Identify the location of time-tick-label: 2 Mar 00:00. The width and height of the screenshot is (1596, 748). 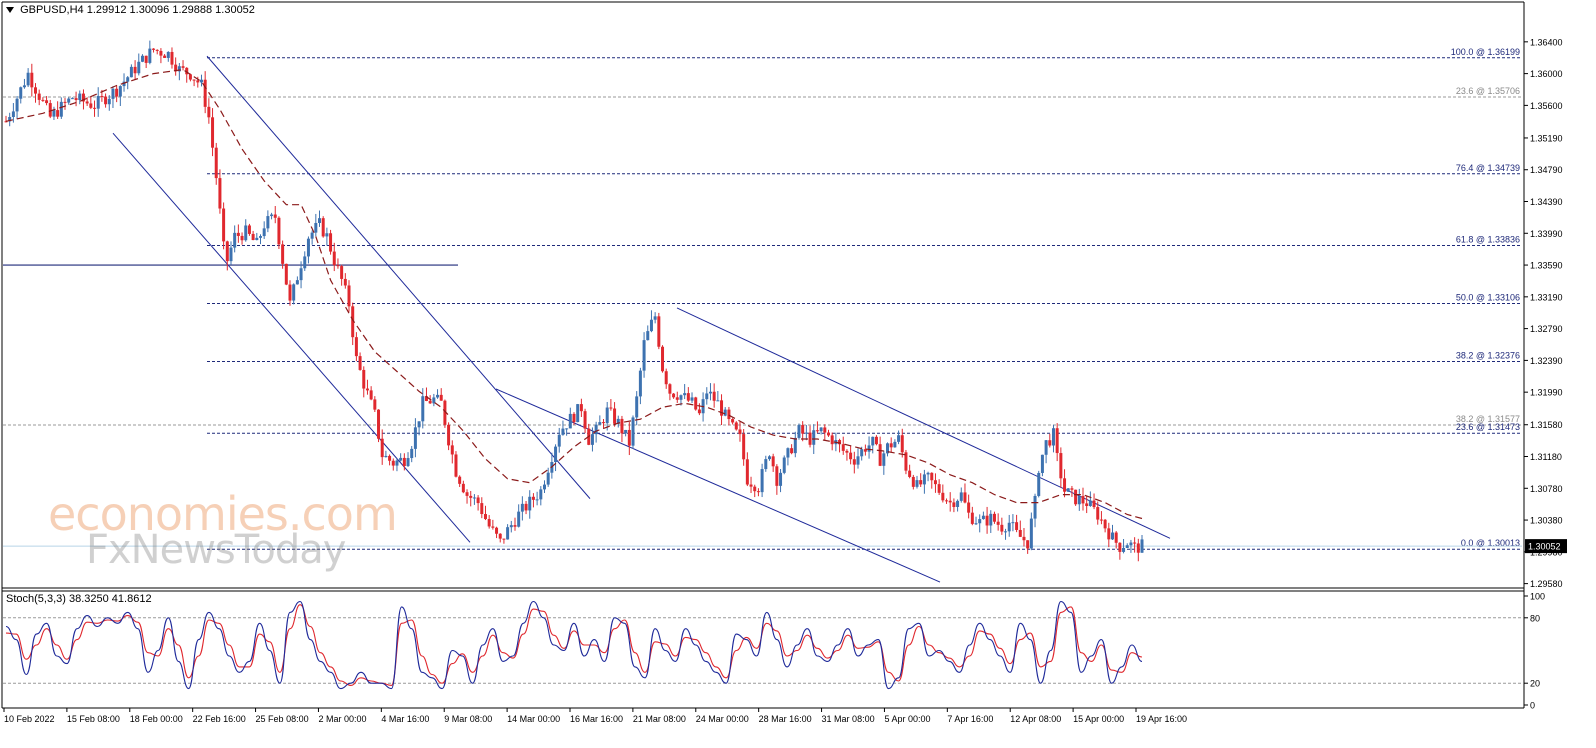
(342, 719).